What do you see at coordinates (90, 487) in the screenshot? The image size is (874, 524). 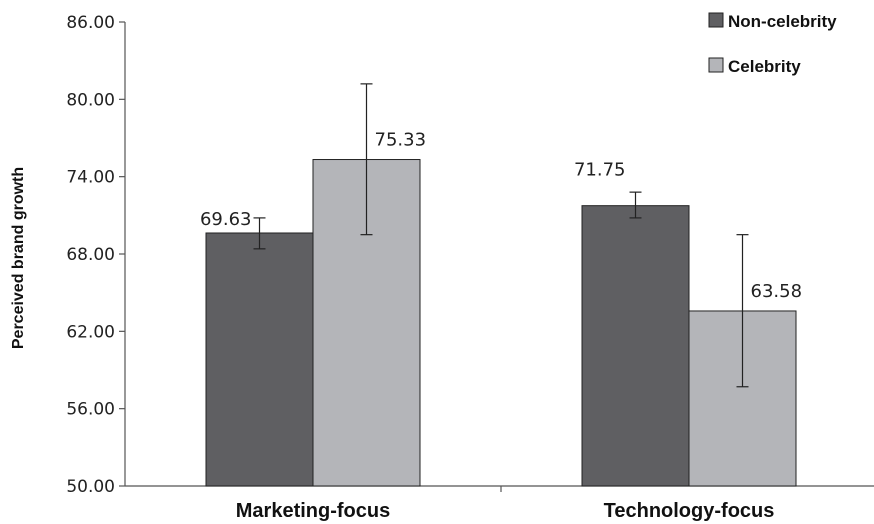 I see `y-tick-label: 50.00` at bounding box center [90, 487].